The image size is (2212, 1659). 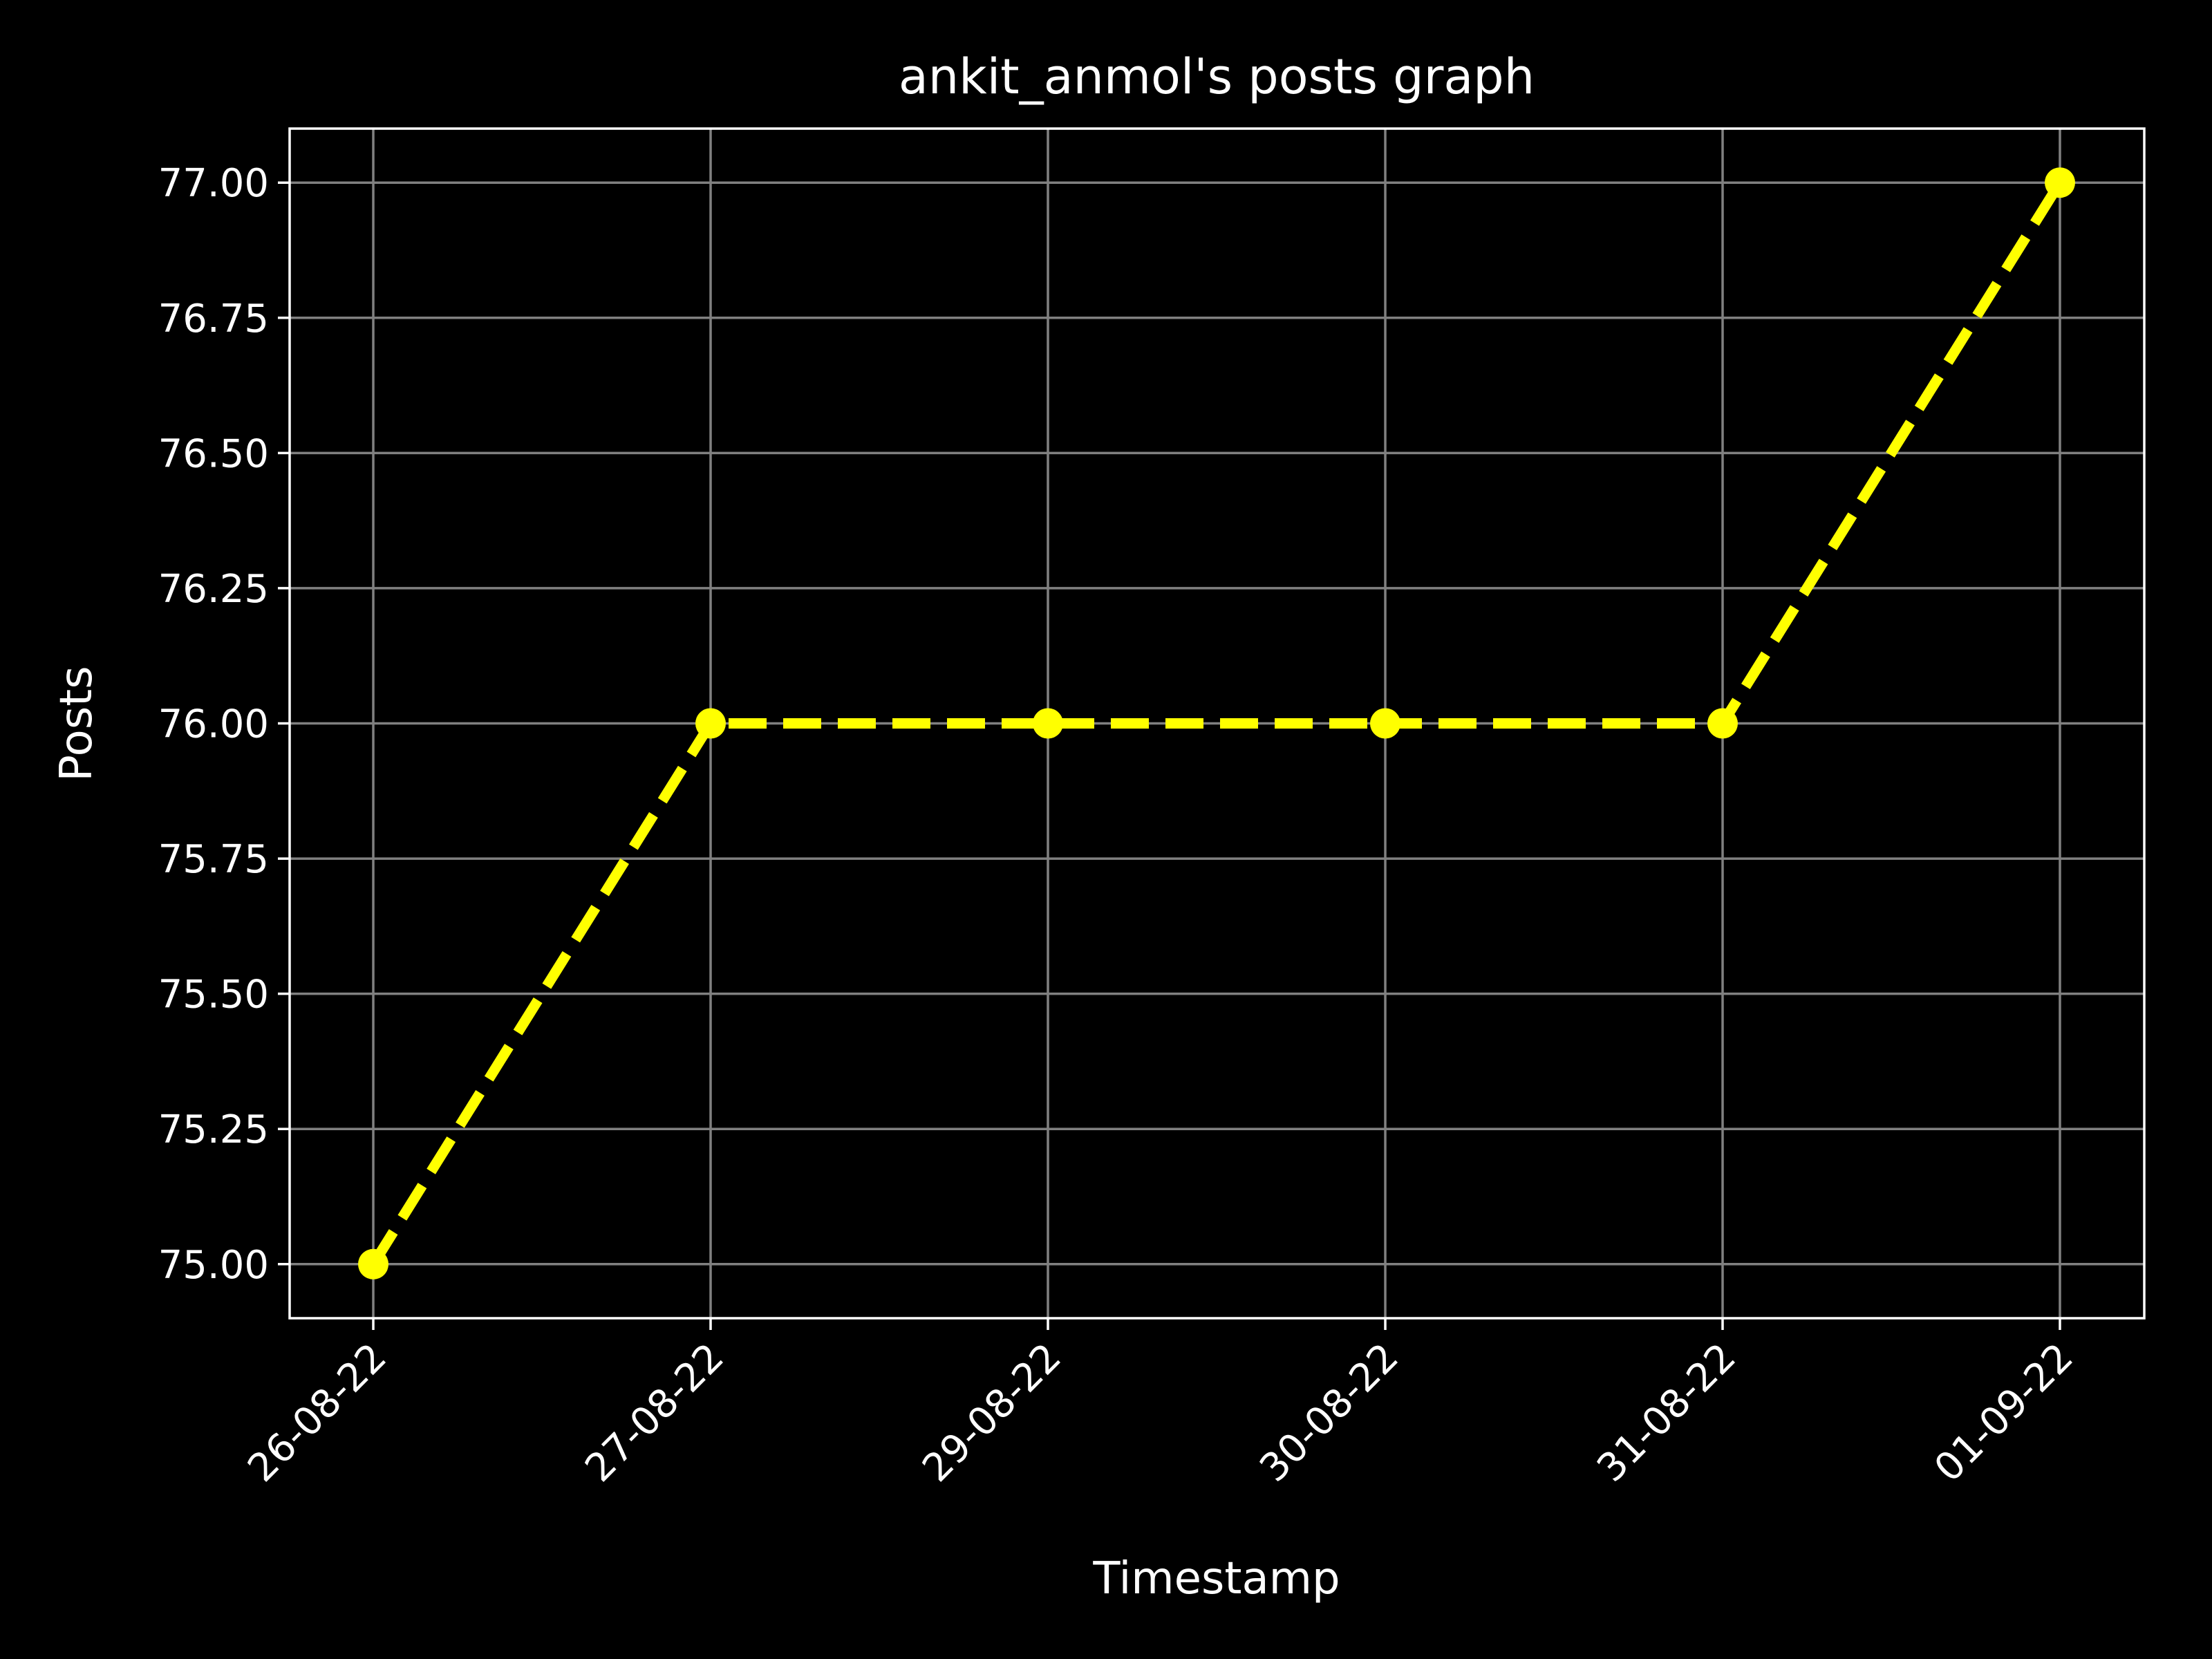 What do you see at coordinates (214, 995) in the screenshot?
I see `y-tick-label: 75.50` at bounding box center [214, 995].